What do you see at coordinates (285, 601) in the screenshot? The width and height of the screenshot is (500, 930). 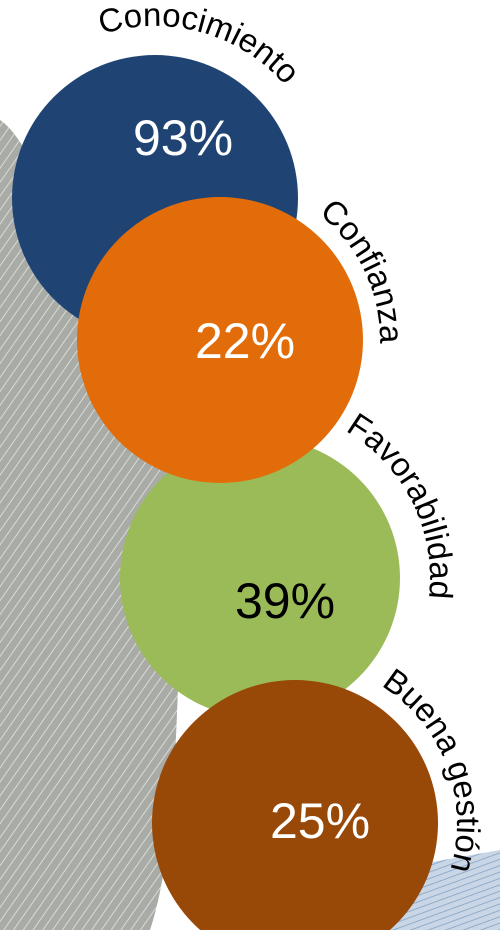 I see `percent-label: 39%` at bounding box center [285, 601].